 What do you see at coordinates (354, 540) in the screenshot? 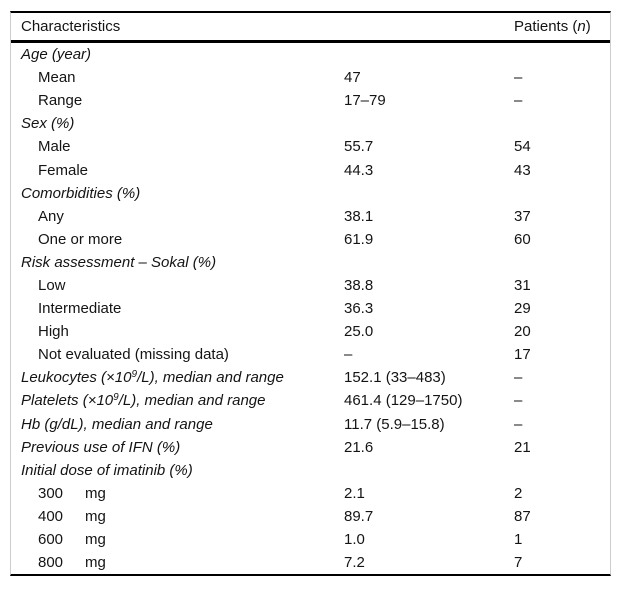
I see `cell-value: 1.0` at bounding box center [354, 540].